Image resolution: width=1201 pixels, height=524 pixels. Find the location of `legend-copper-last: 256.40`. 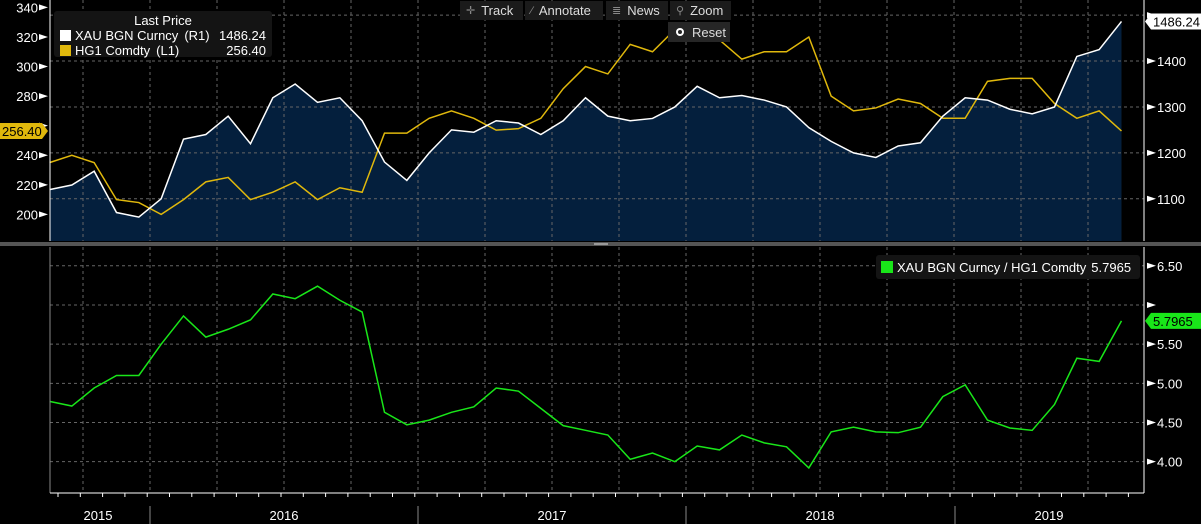

legend-copper-last: 256.40 is located at coordinates (246, 50).